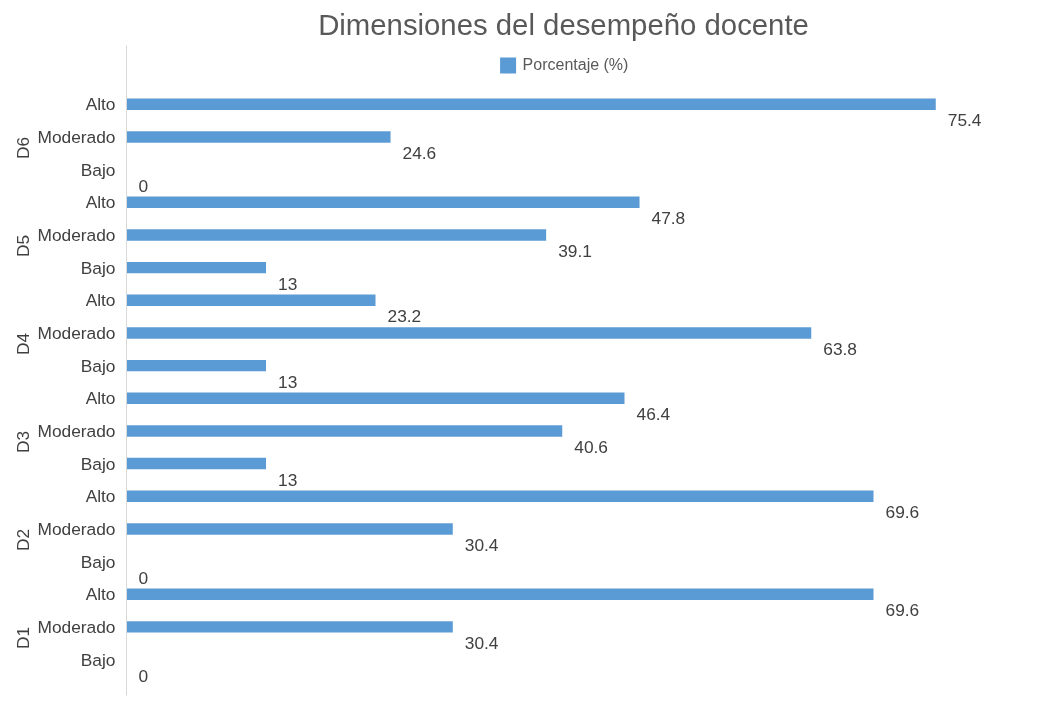  I want to click on data-label: 63.8, so click(840, 348).